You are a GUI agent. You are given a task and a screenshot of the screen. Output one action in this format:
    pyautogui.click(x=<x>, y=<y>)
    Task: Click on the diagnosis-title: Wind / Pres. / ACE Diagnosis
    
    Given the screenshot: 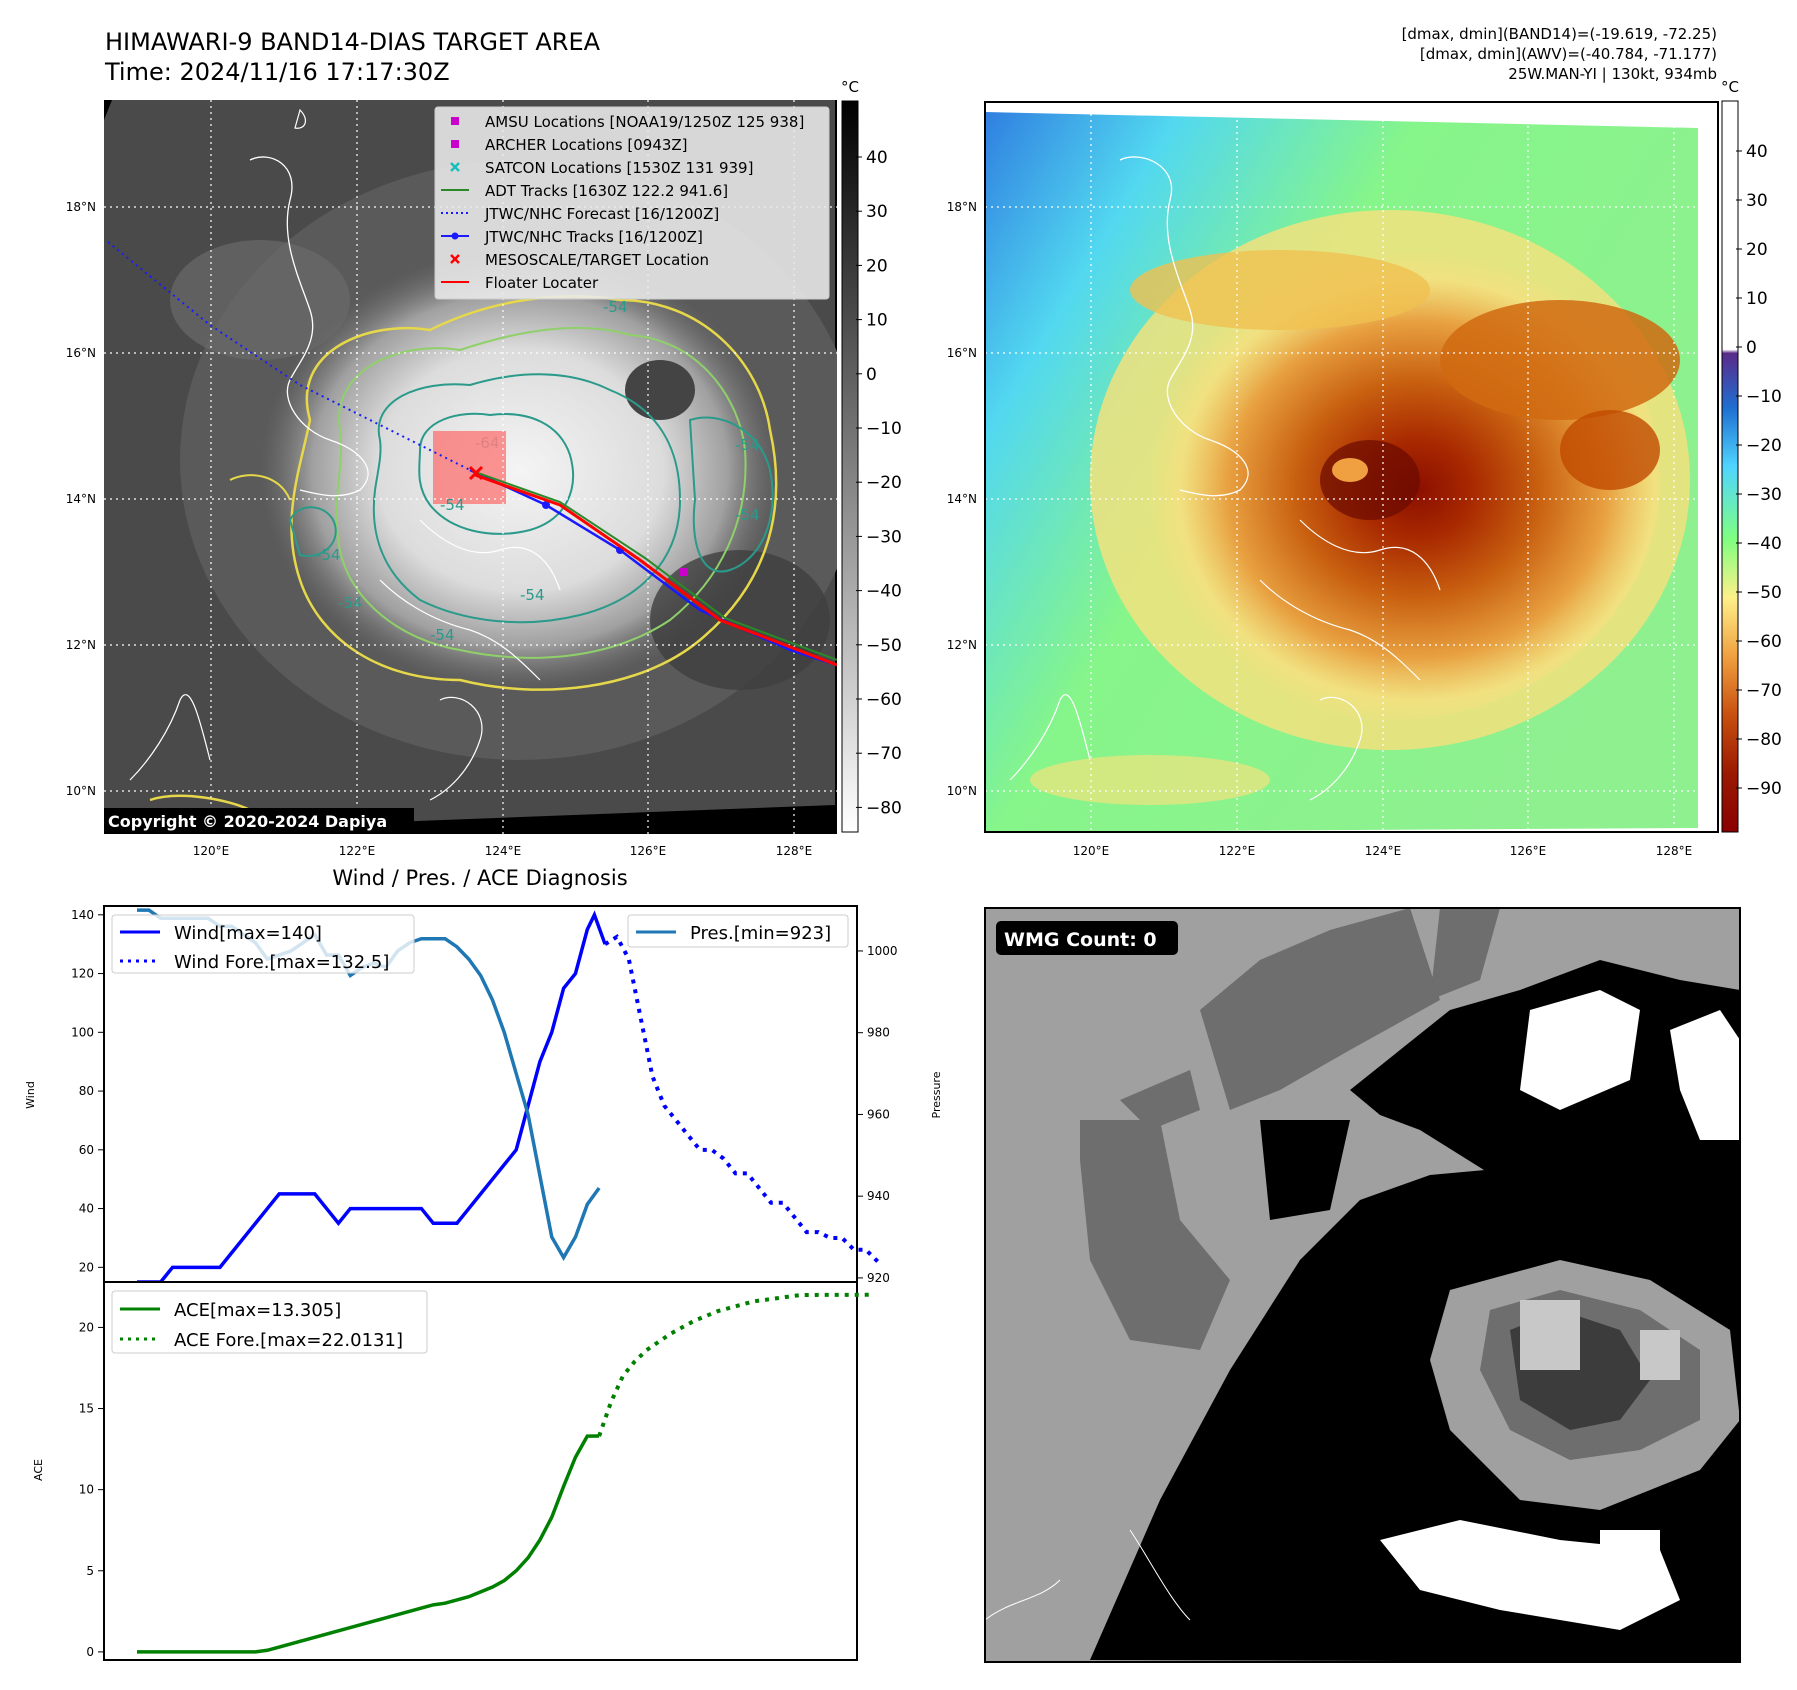 What is the action you would take?
    pyautogui.click(x=479, y=878)
    